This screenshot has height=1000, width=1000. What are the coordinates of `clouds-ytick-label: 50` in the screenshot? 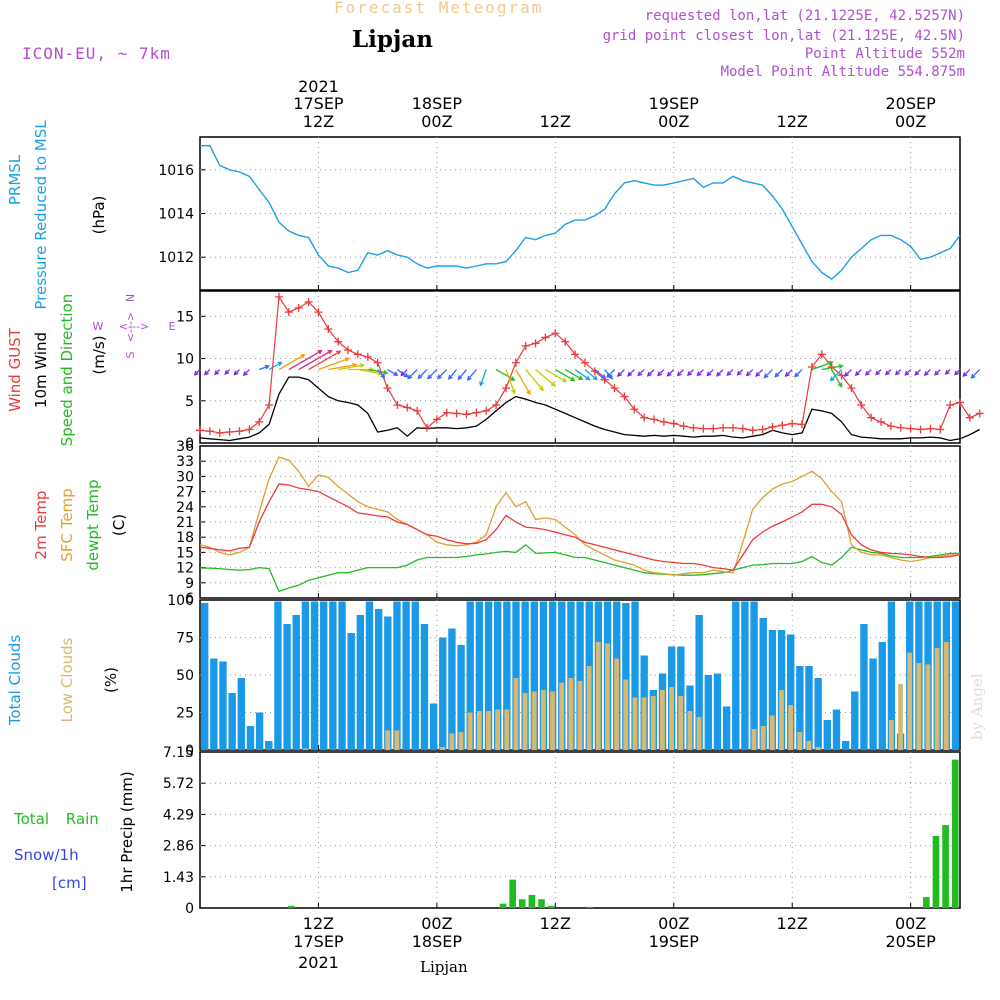 It's located at (185, 676).